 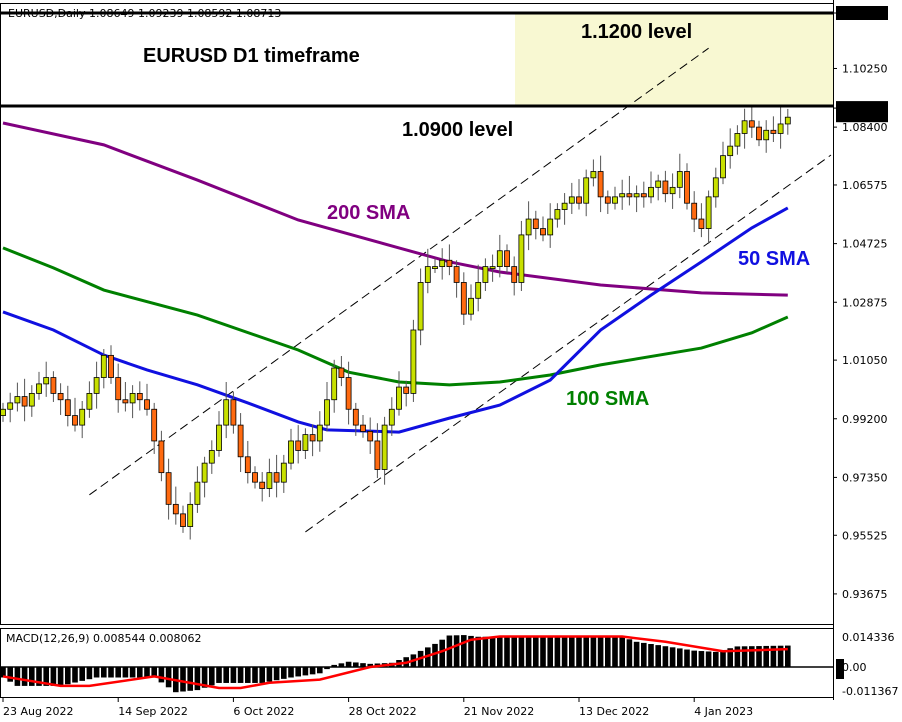 What do you see at coordinates (865, 419) in the screenshot?
I see `price-tick-label: 0.99200` at bounding box center [865, 419].